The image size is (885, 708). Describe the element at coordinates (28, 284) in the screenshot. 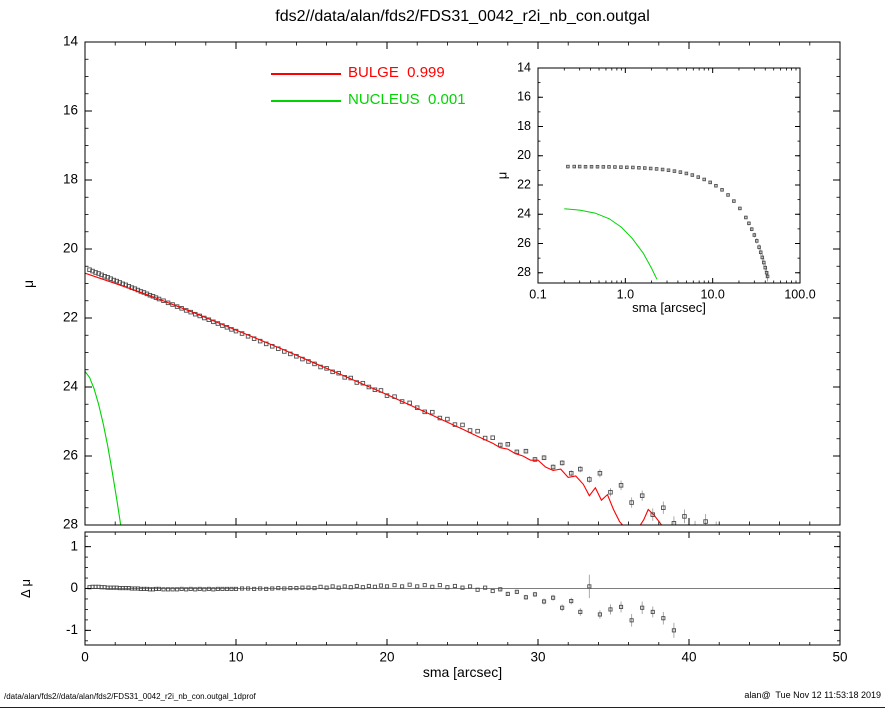

I see `main-y-axis-label: μ` at that location.